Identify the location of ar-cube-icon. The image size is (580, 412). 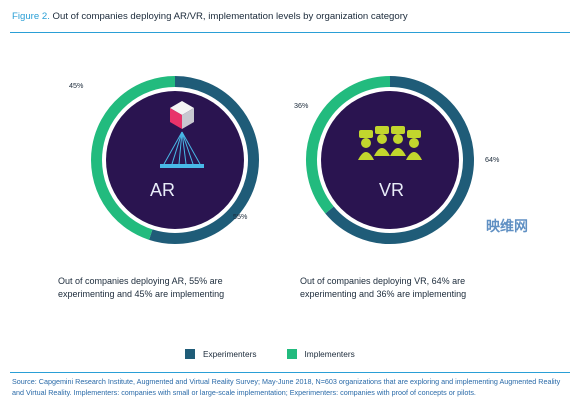
(182, 134).